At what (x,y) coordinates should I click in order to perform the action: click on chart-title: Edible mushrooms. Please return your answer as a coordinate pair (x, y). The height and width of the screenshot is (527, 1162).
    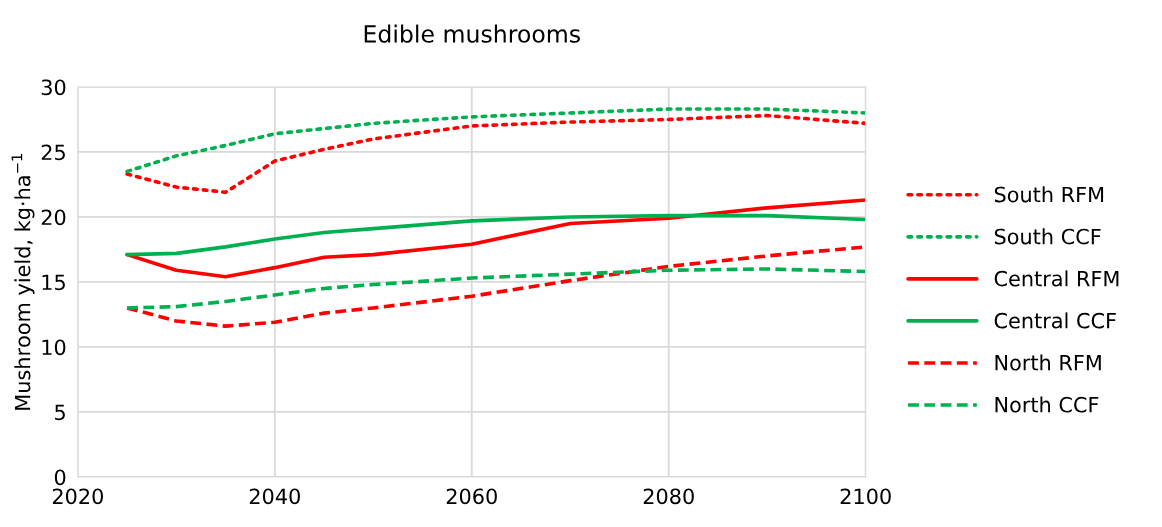
    Looking at the image, I should click on (472, 33).